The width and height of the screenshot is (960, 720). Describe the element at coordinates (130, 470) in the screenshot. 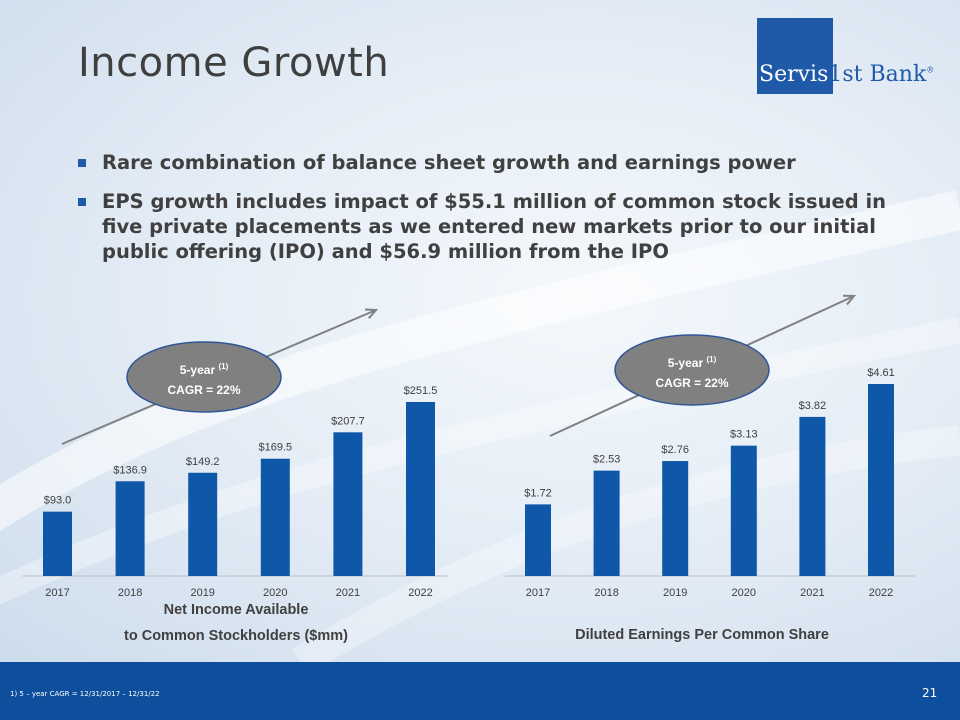

I see `data-label: $136.9` at that location.